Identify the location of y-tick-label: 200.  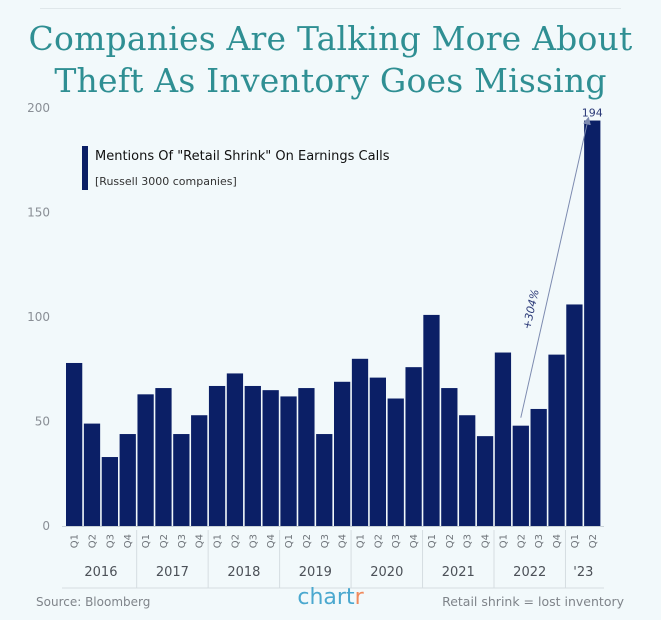
(38, 108).